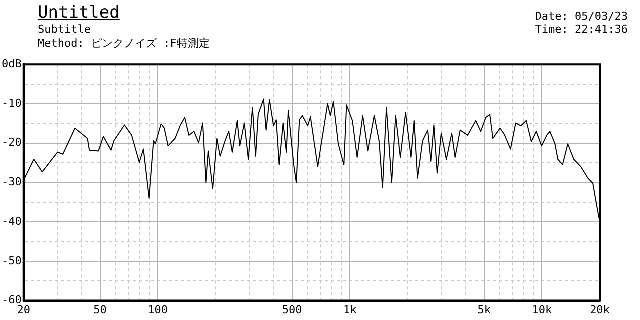 The width and height of the screenshot is (640, 320). I want to click on y-tick-label: -20, so click(12, 143).